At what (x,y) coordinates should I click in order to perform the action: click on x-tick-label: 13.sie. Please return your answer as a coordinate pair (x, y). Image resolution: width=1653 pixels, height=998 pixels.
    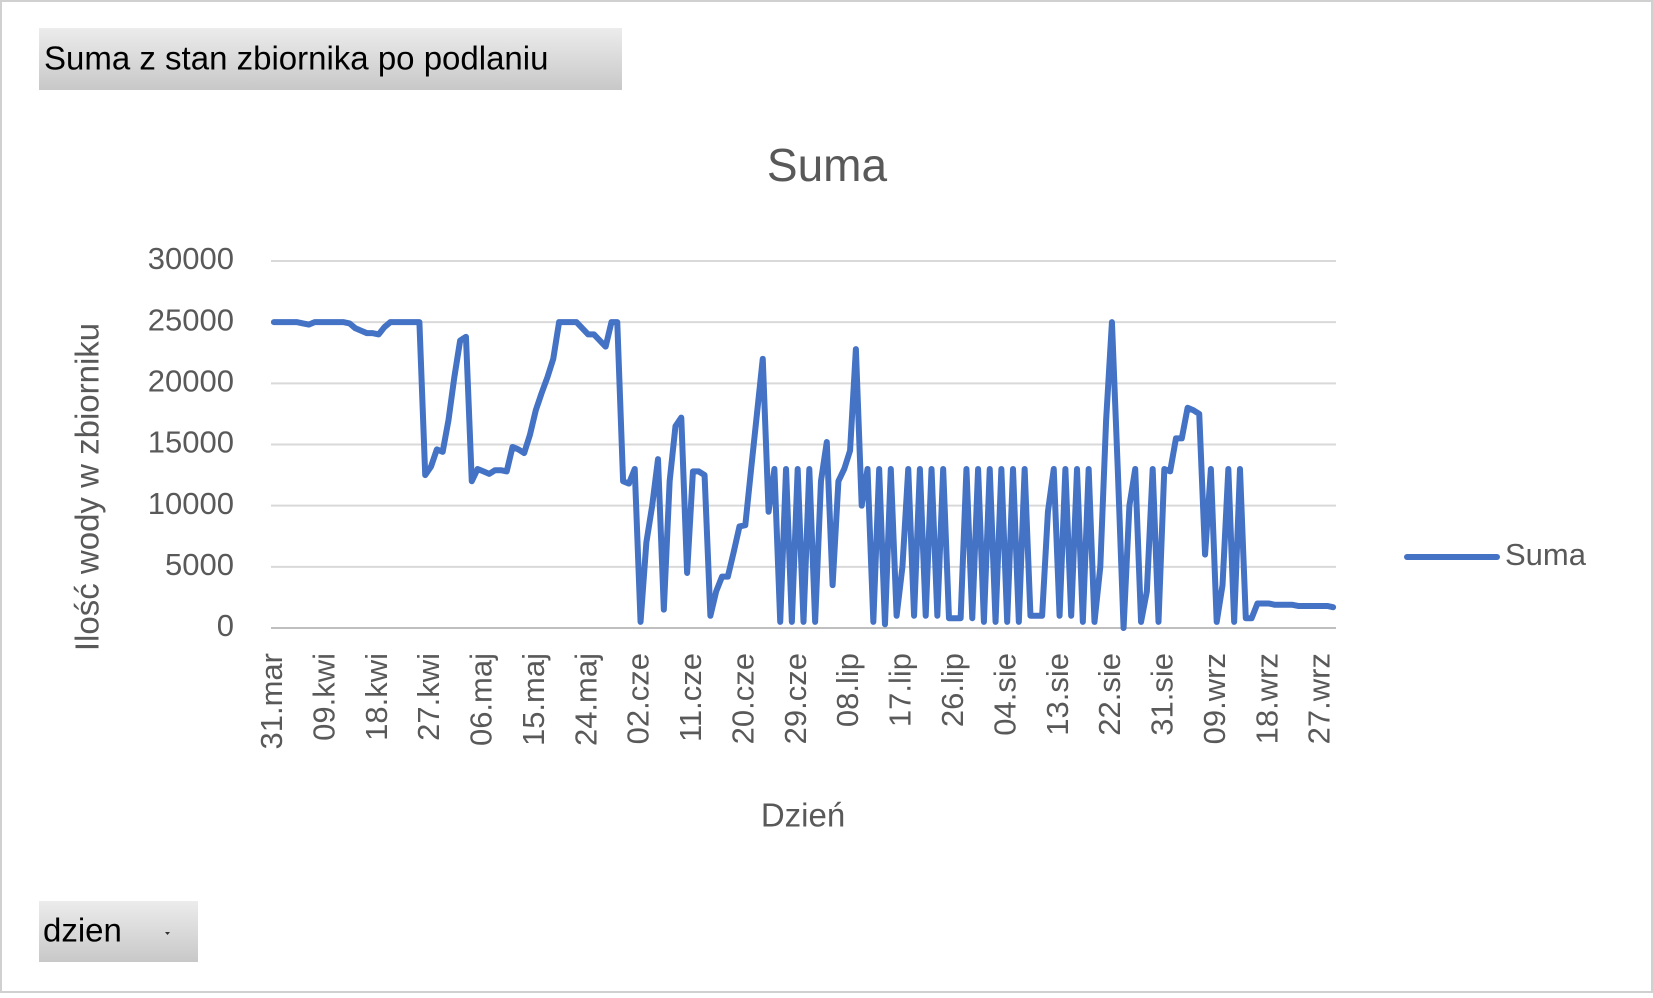
    Looking at the image, I should click on (1057, 694).